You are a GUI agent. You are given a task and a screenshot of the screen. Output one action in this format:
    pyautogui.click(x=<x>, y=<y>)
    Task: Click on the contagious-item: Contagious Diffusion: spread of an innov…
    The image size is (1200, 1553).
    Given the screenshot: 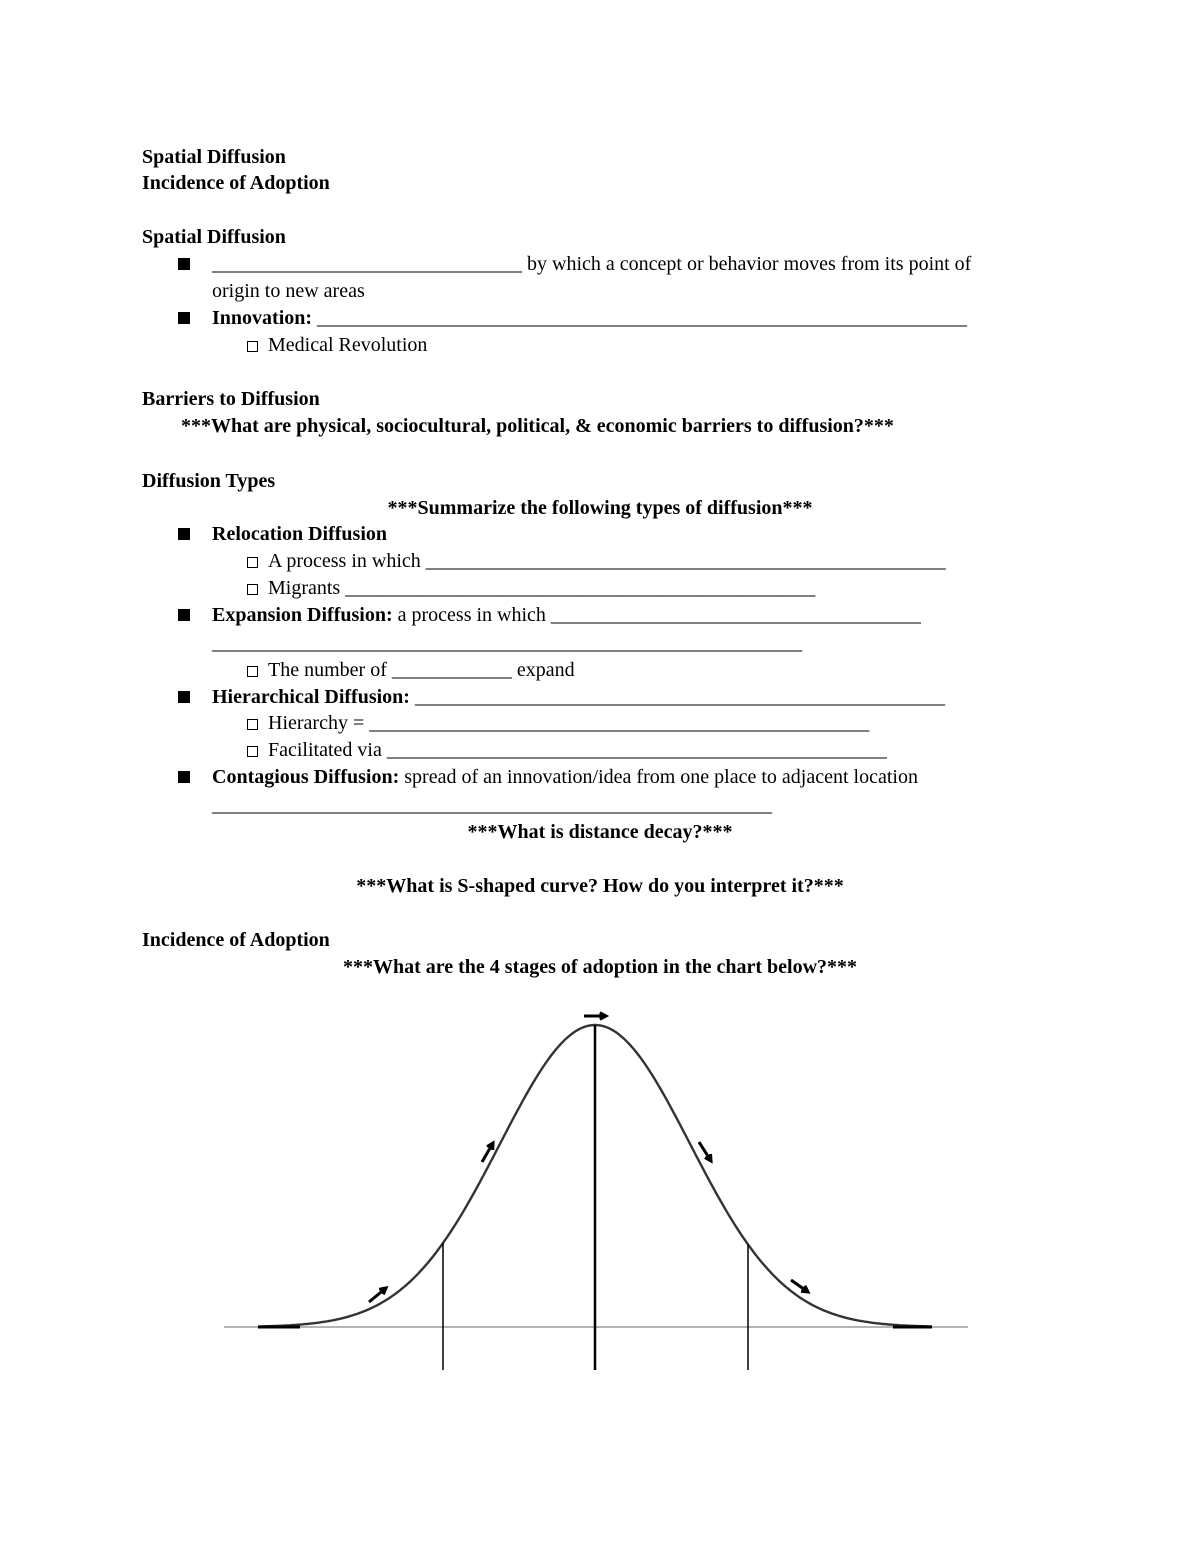 What is the action you would take?
    pyautogui.click(x=565, y=777)
    